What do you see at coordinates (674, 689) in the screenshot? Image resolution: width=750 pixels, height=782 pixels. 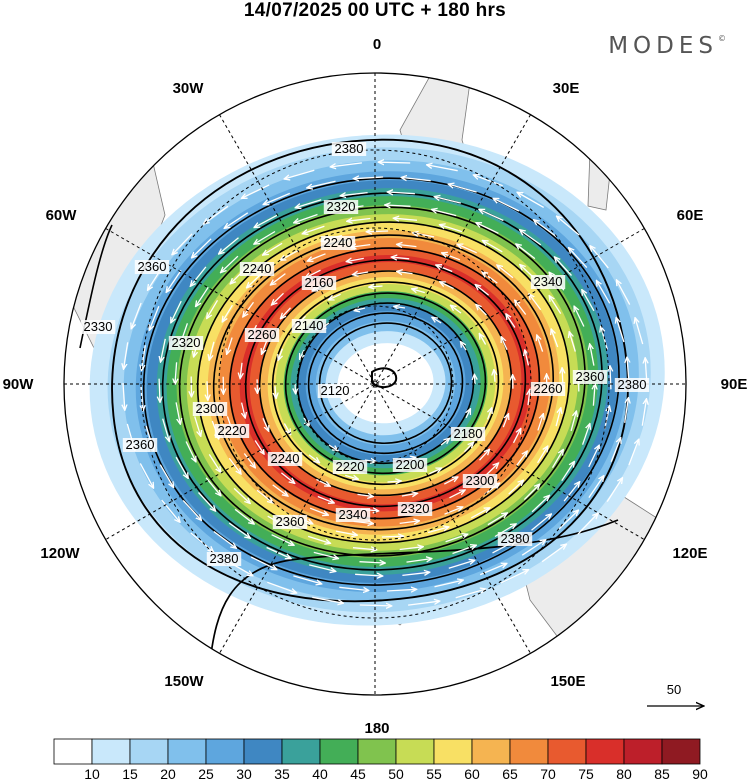 I see `reference-vector-label: 50` at bounding box center [674, 689].